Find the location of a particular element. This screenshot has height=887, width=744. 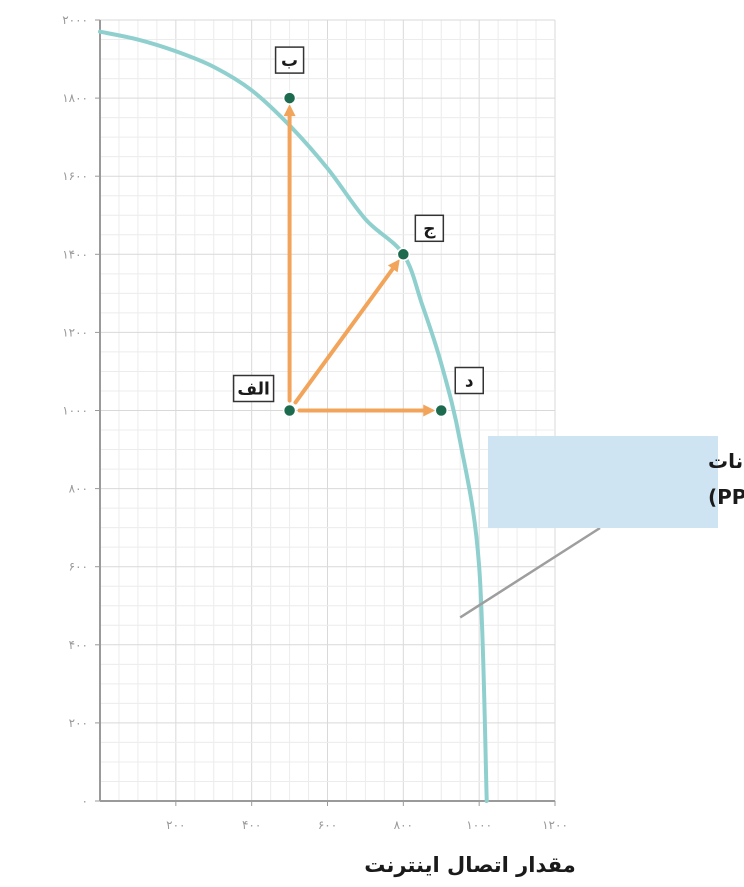

point-label: ج is located at coordinates (429, 229).